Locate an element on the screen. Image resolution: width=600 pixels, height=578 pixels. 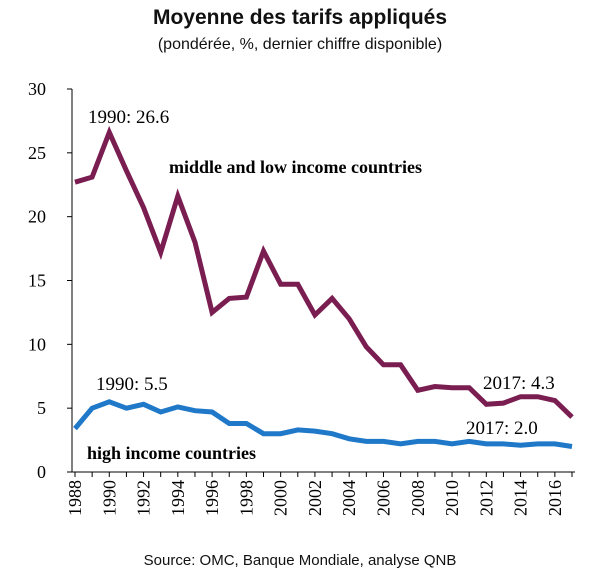
series-label-middle-low-income: middle and low income countries is located at coordinates (295, 167).